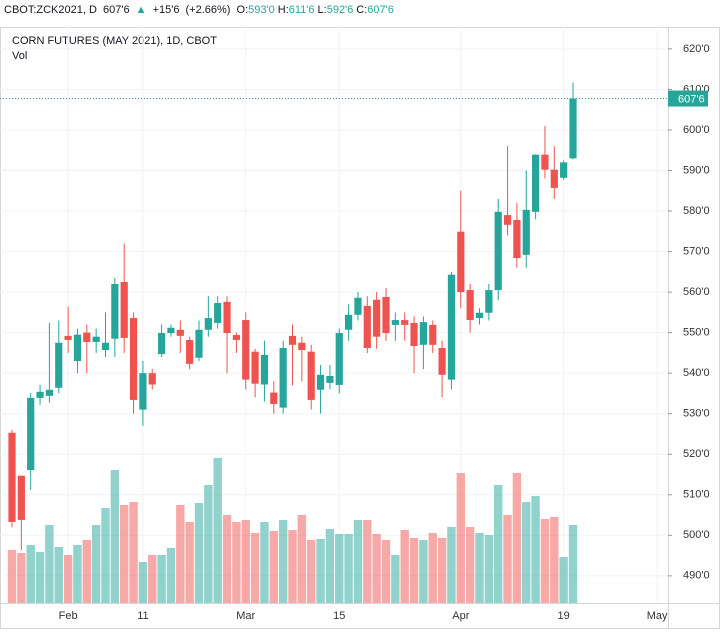 This screenshot has width=720, height=634. What do you see at coordinates (114, 41) in the screenshot?
I see `chart-title: CORN FUTURES (MAY 2021), 1D, CBOT` at bounding box center [114, 41].